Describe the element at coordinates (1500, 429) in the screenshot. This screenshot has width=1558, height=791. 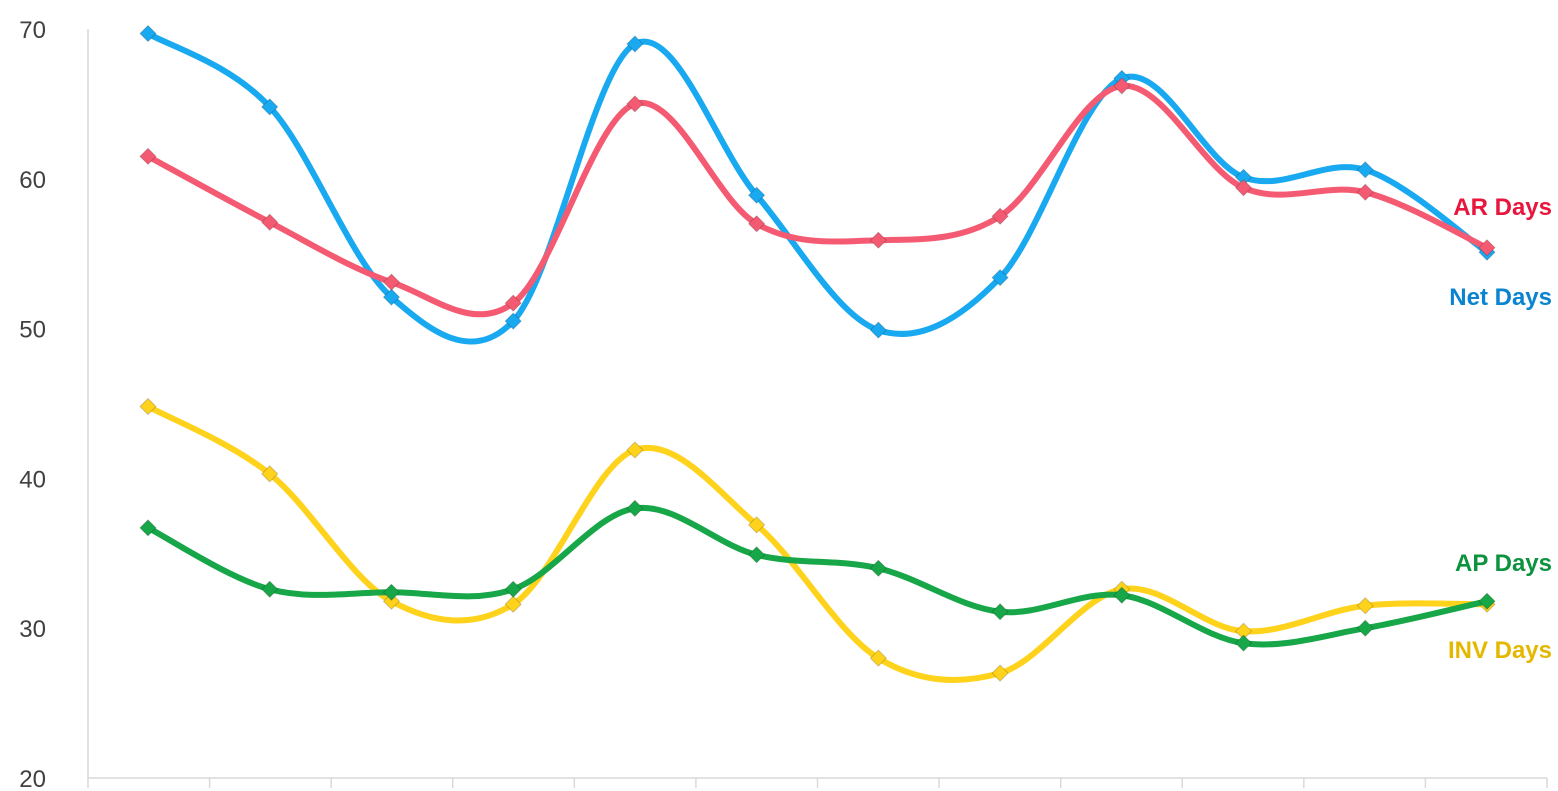
I see `series-label-layer: Net Days AR Days INV Days AP Days` at that location.